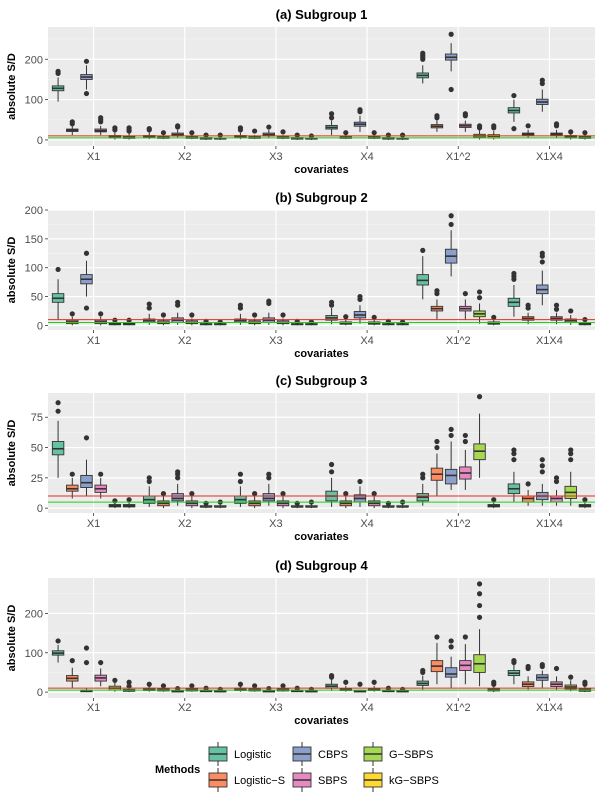  Describe the element at coordinates (458, 157) in the screenshot. I see `x-tick-label: X1^2` at that location.